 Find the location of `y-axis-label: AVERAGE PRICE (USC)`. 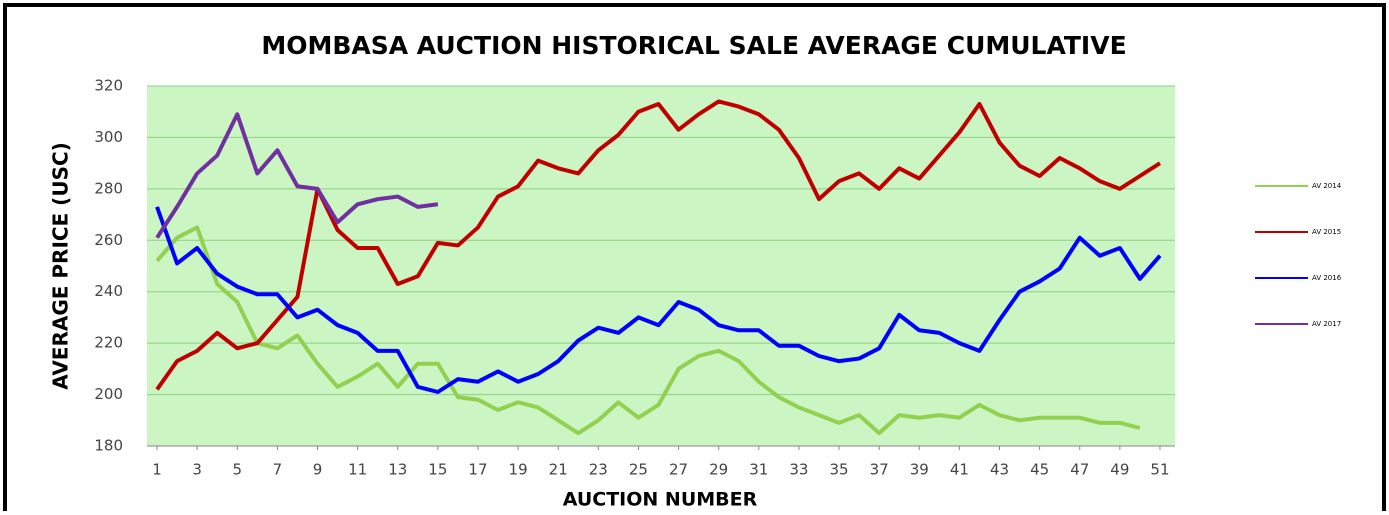

y-axis-label: AVERAGE PRICE (USC) is located at coordinates (61, 266).